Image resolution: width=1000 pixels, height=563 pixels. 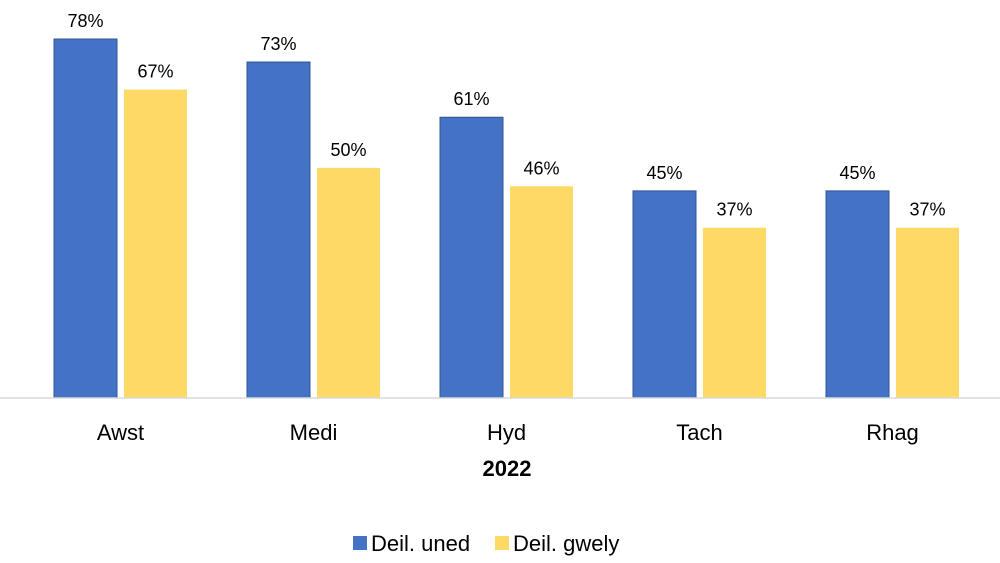 I want to click on x-tick-label: Awst, so click(x=120, y=432).